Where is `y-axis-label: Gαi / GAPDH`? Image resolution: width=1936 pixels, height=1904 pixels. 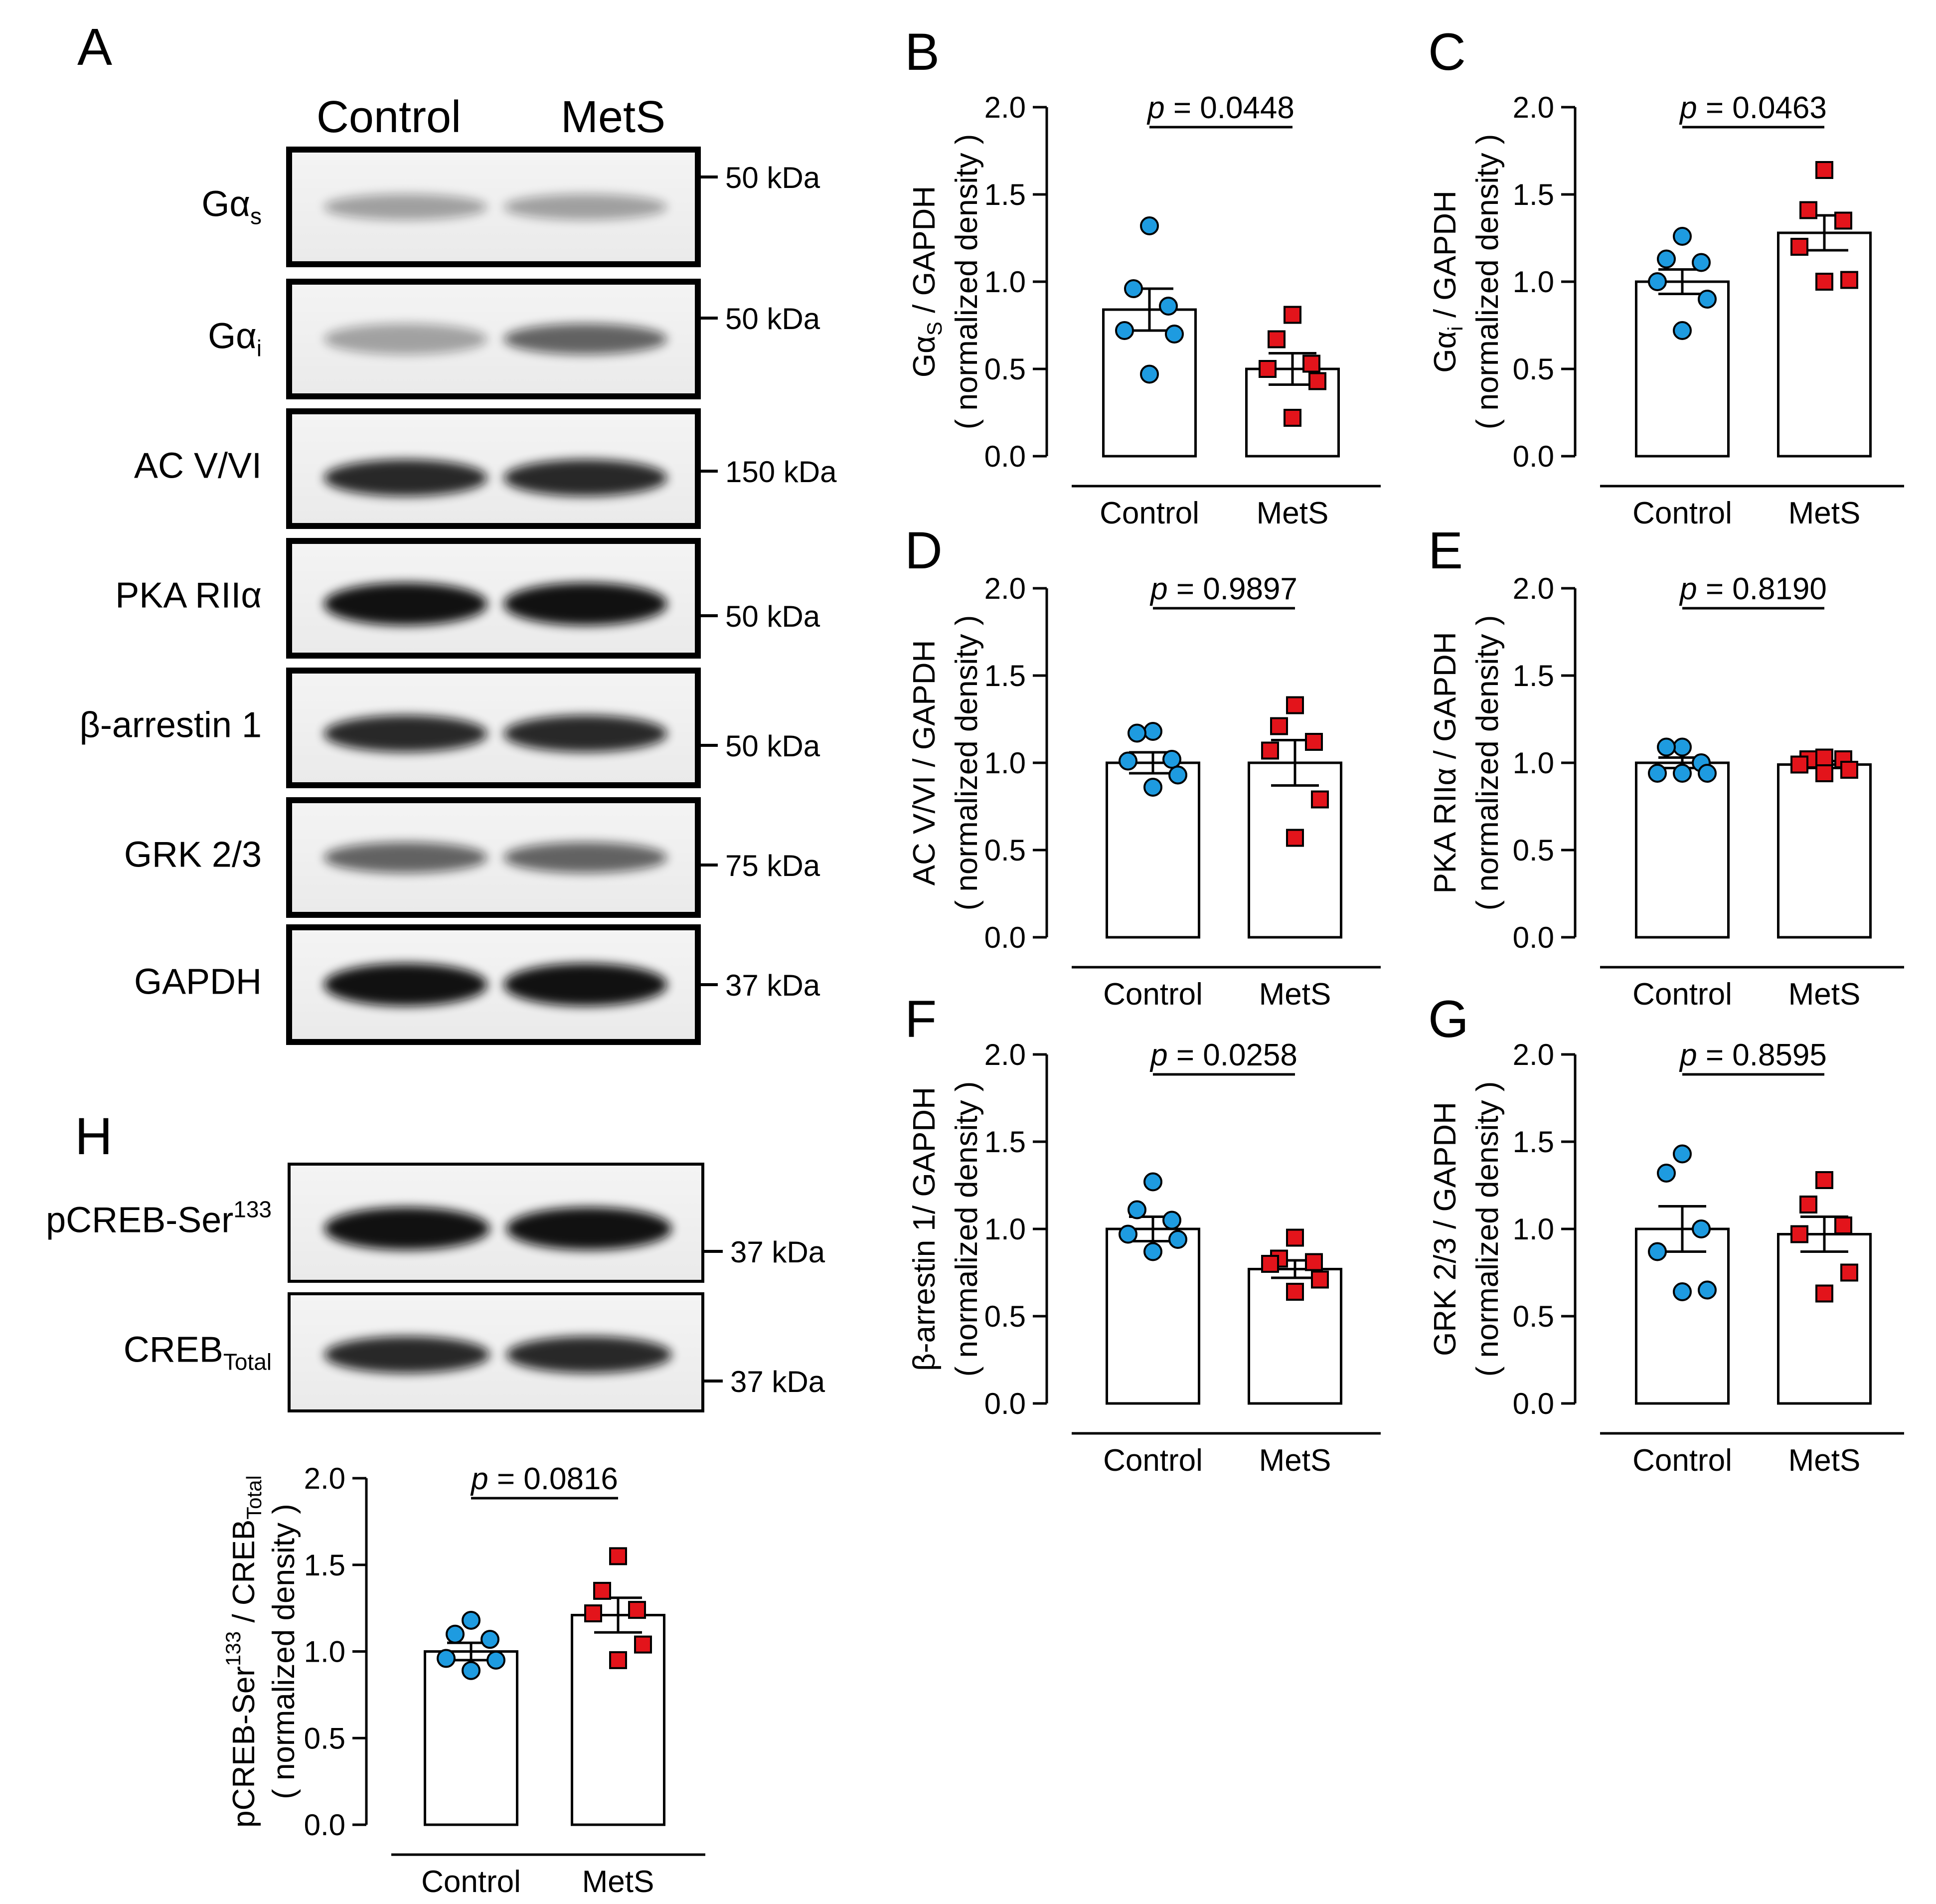
y-axis-label: Gαi / GAPDH is located at coordinates (1447, 282).